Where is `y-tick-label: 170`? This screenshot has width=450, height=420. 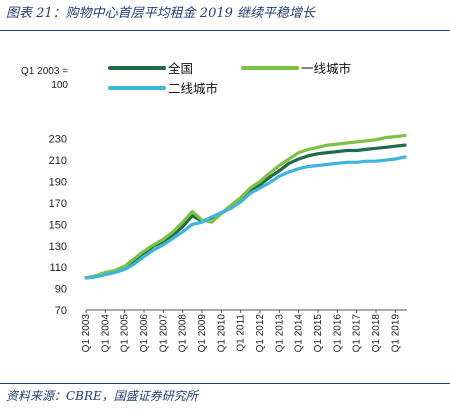 y-tick-label: 170 is located at coordinates (58, 204).